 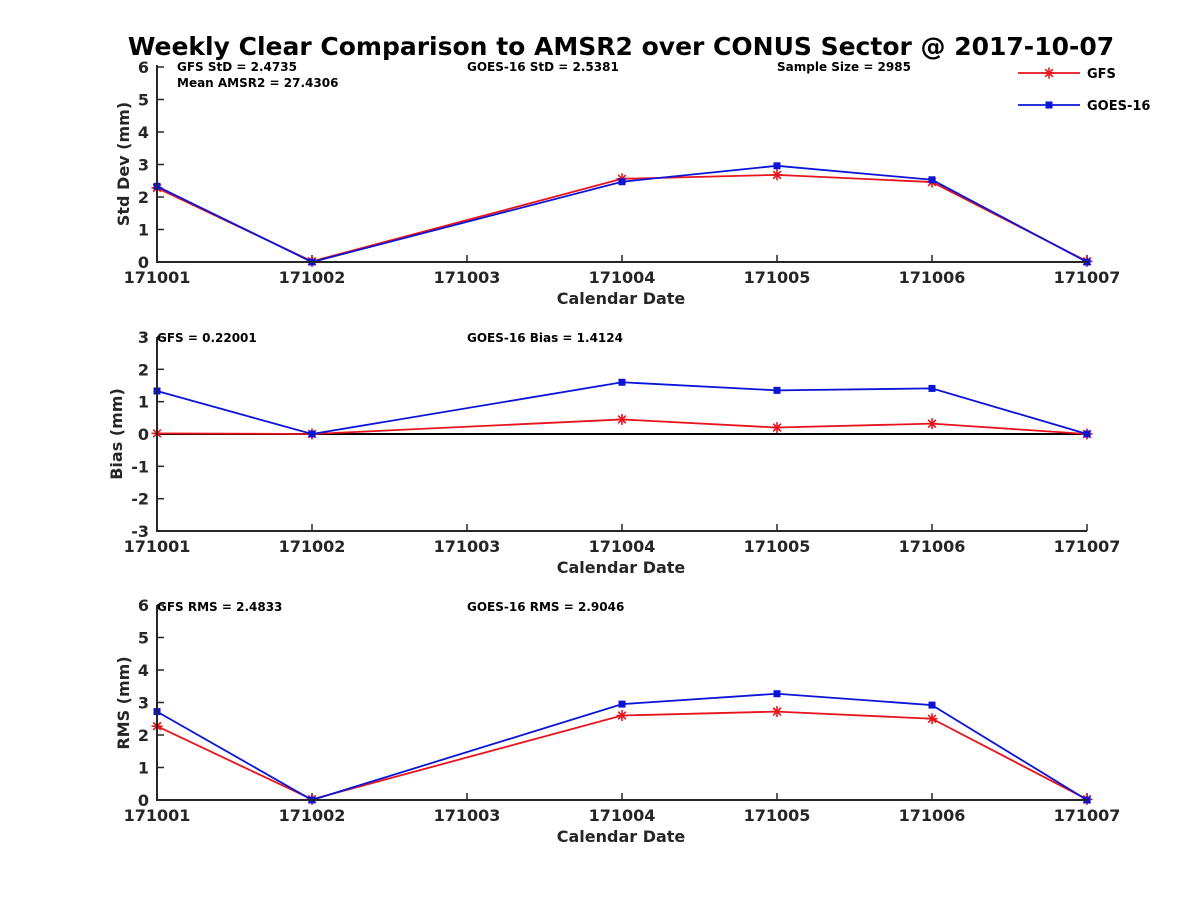 What do you see at coordinates (777, 277) in the screenshot?
I see `stddev-xtick-label: 171005` at bounding box center [777, 277].